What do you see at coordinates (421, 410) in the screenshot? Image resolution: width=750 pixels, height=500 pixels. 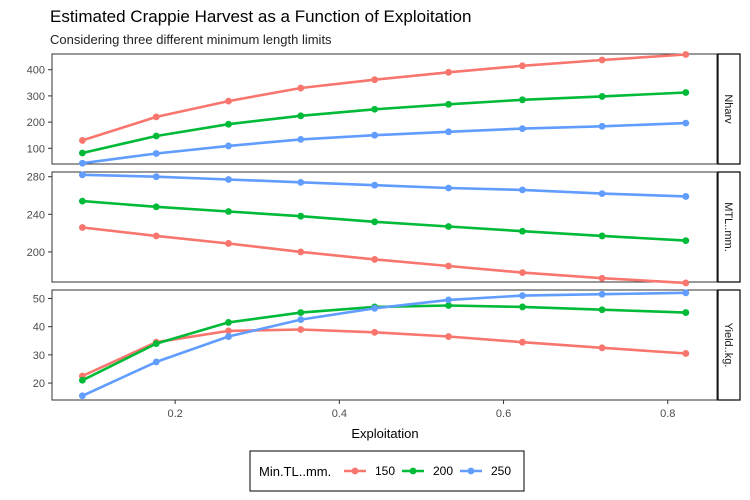 I see `x-axis: 0.2 0.4 0.6 0.8` at bounding box center [421, 410].